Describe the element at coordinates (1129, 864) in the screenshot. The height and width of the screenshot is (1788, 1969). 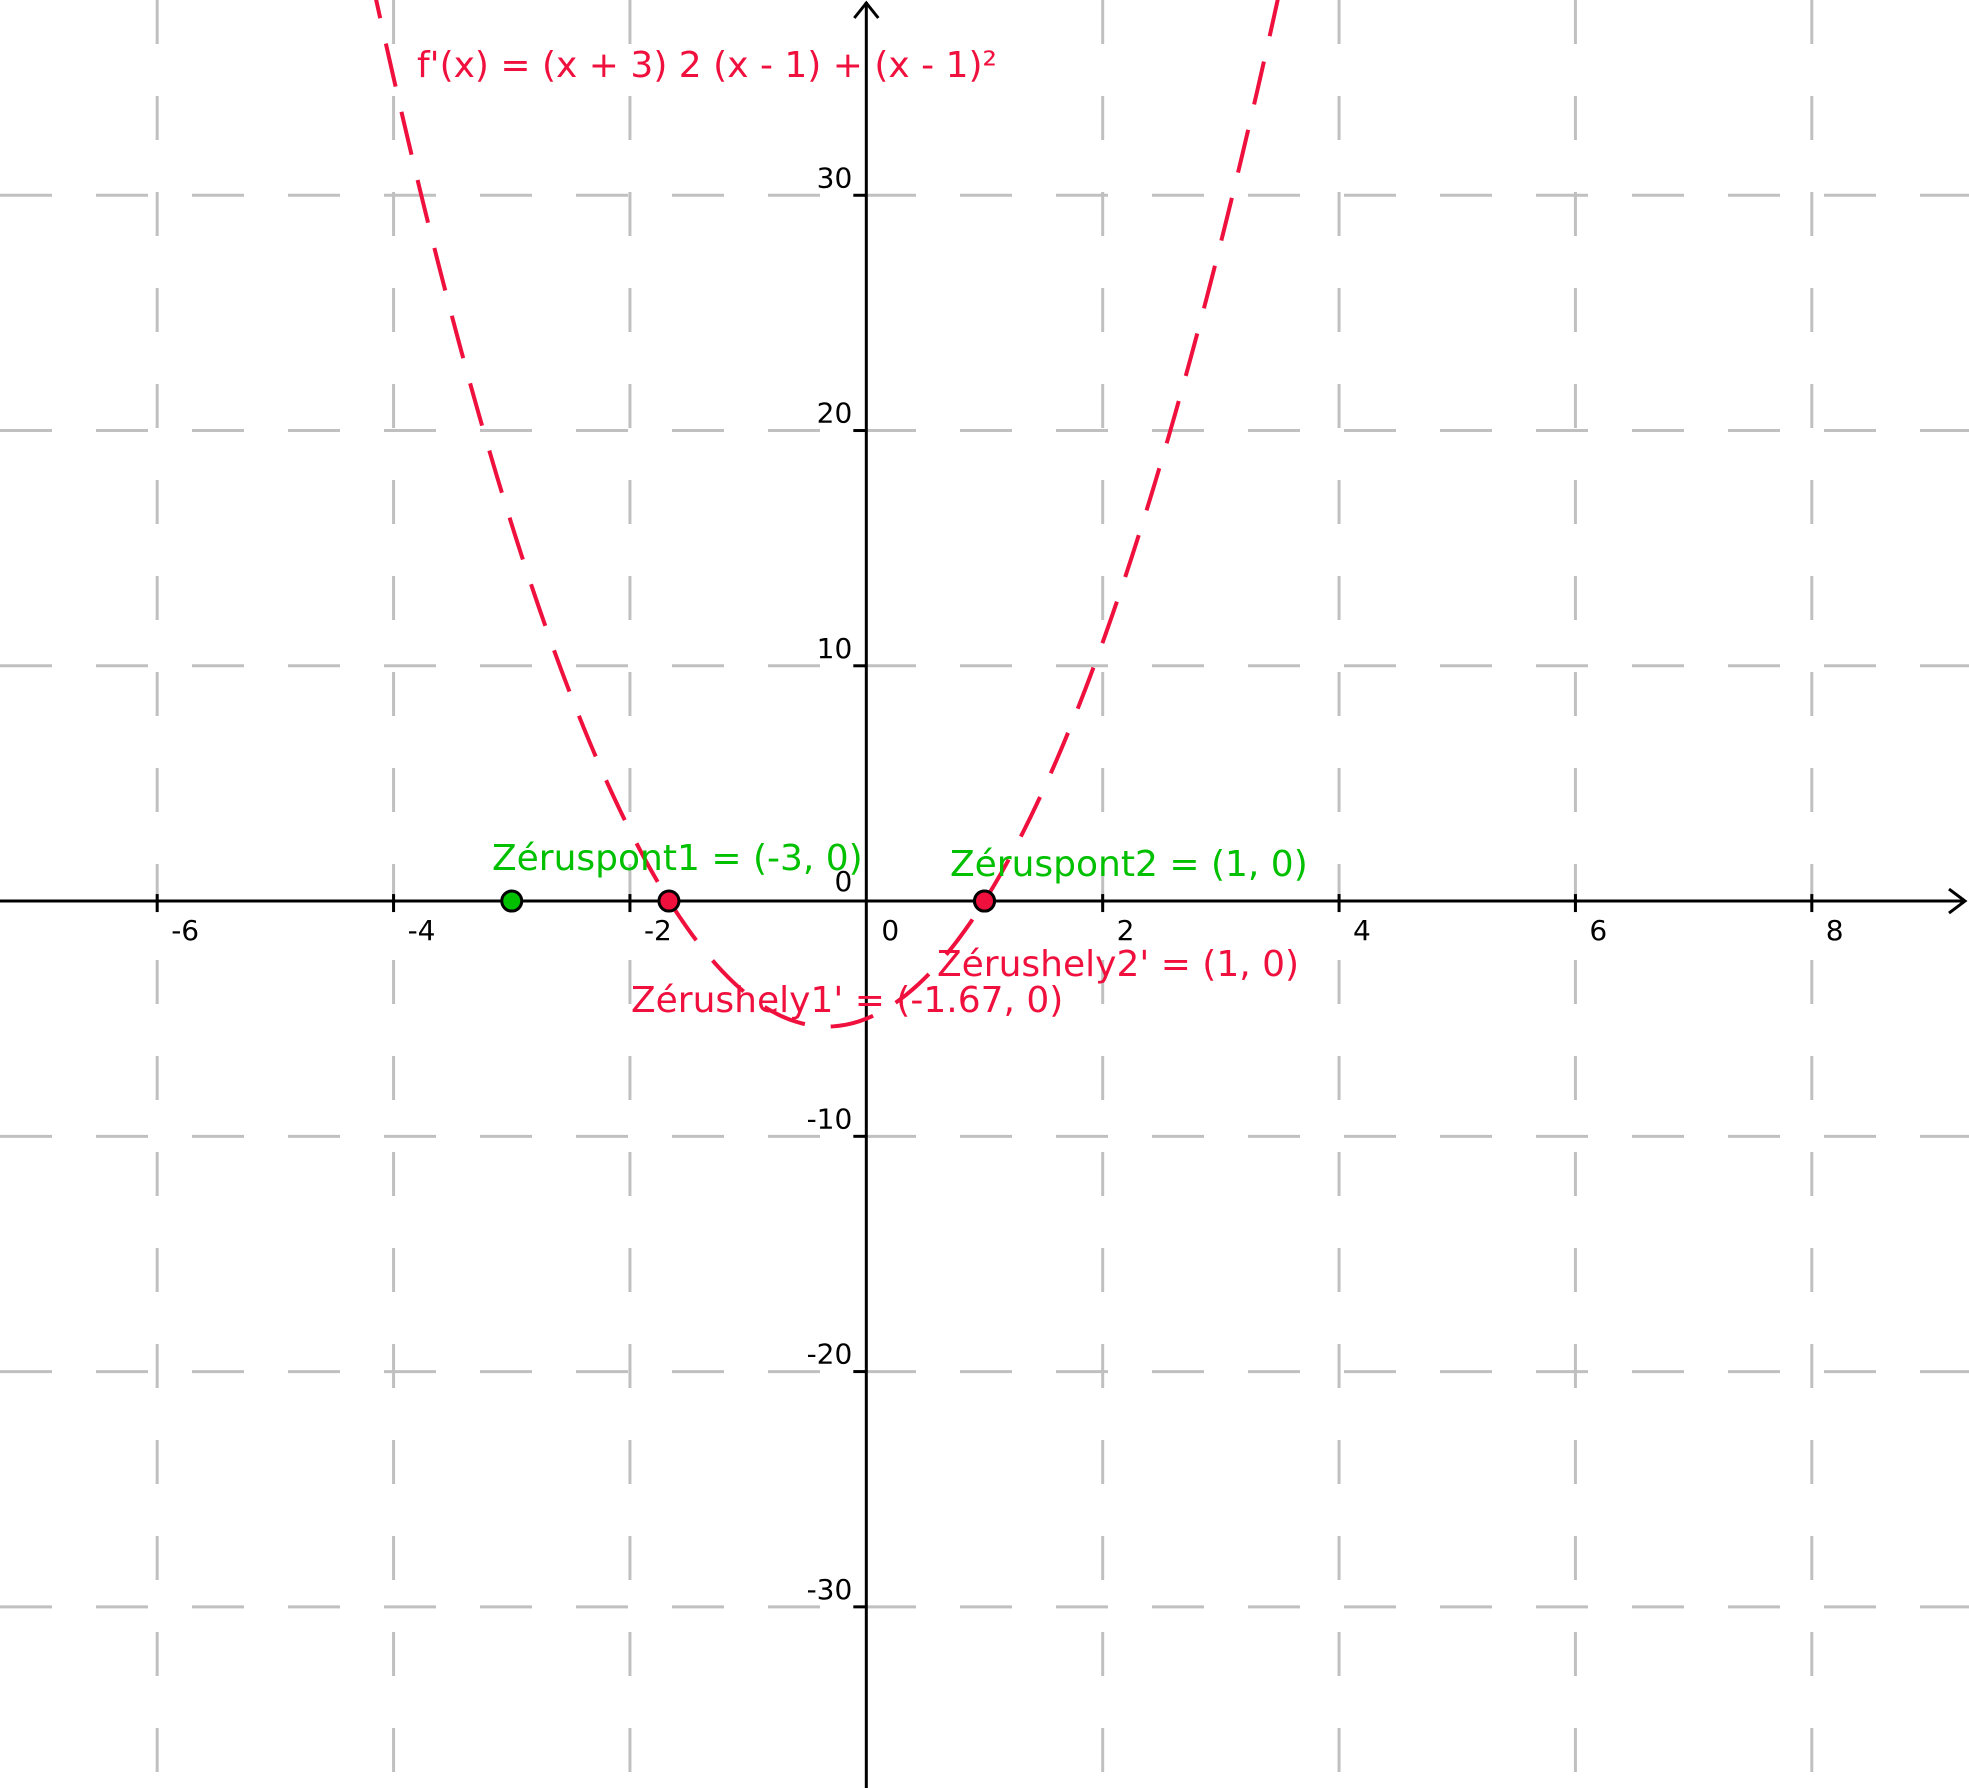
I see `point-label-zeruspont2: Zéruspont2 = (1, 0)` at that location.